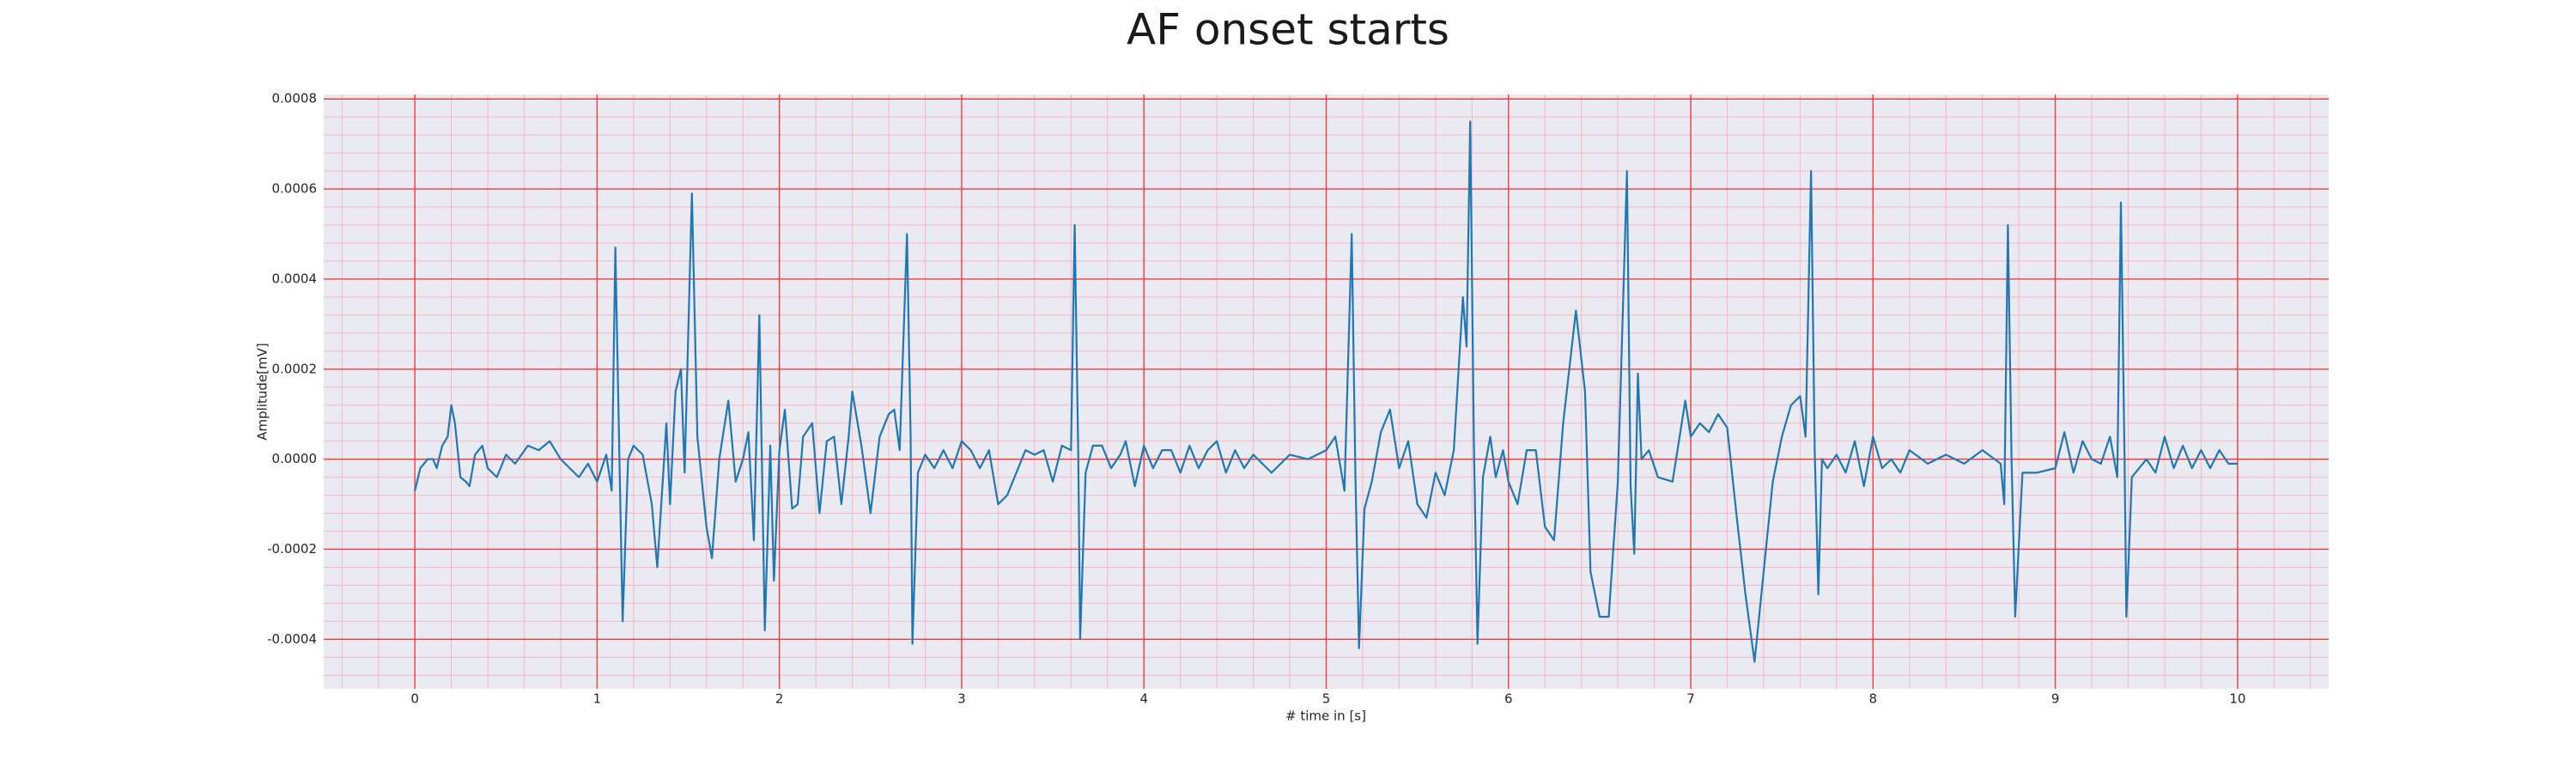 This screenshot has width=2576, height=773. What do you see at coordinates (1288, 30) in the screenshot?
I see `chart-title: AF onset starts` at bounding box center [1288, 30].